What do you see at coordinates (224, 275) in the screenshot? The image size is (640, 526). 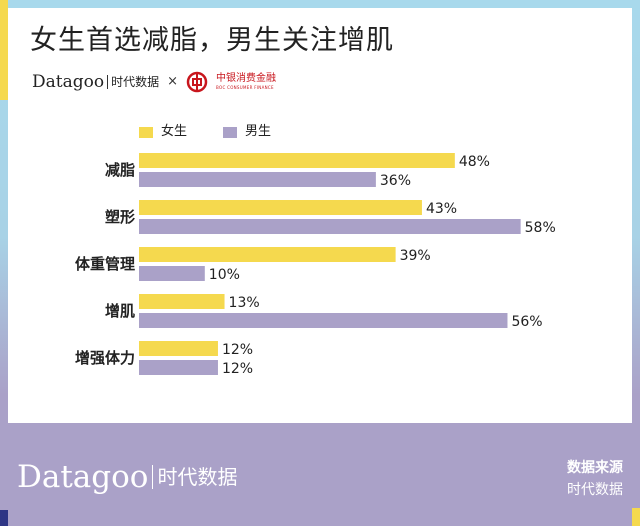 I see `data-label-male: 10%` at bounding box center [224, 275].